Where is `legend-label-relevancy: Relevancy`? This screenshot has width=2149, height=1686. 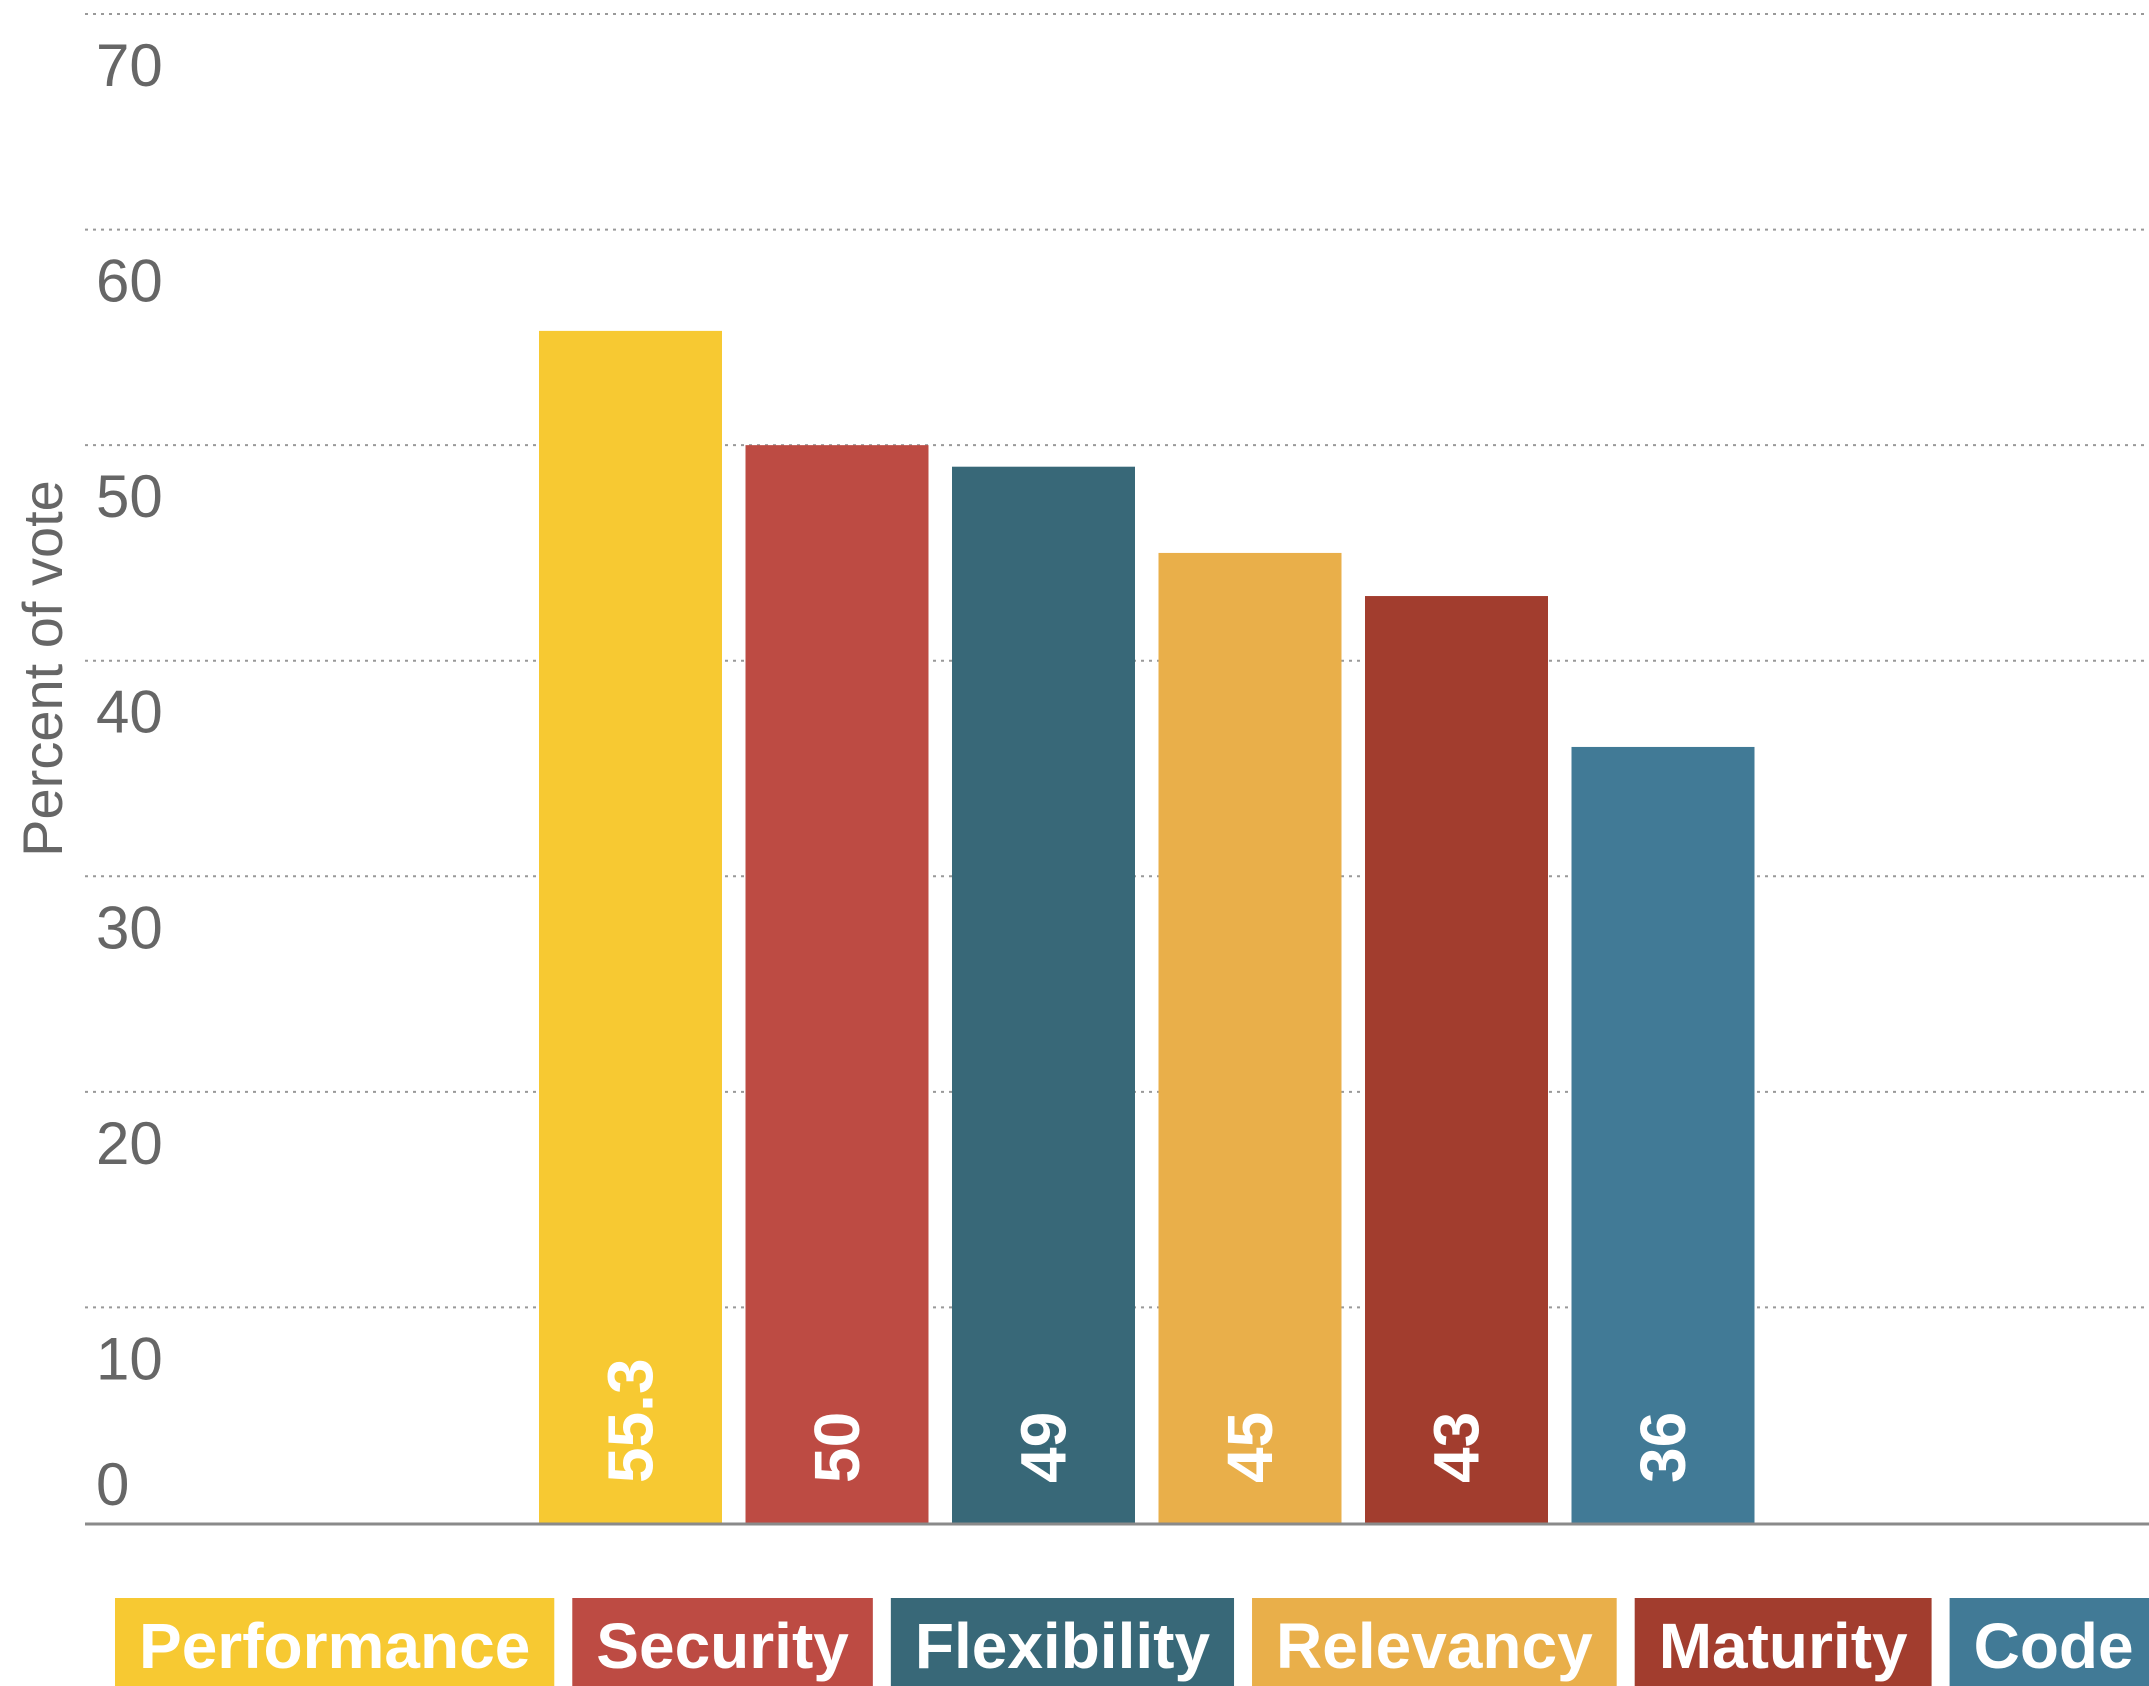 legend-label-relevancy: Relevancy is located at coordinates (1434, 1646).